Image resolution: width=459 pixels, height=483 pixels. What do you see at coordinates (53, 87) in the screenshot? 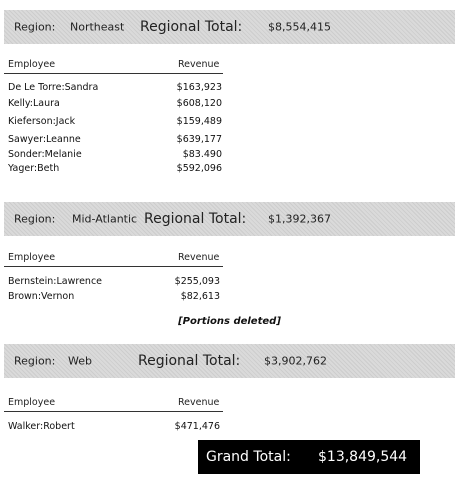
I see `employee-name: De Le Torre:Sandra` at bounding box center [53, 87].